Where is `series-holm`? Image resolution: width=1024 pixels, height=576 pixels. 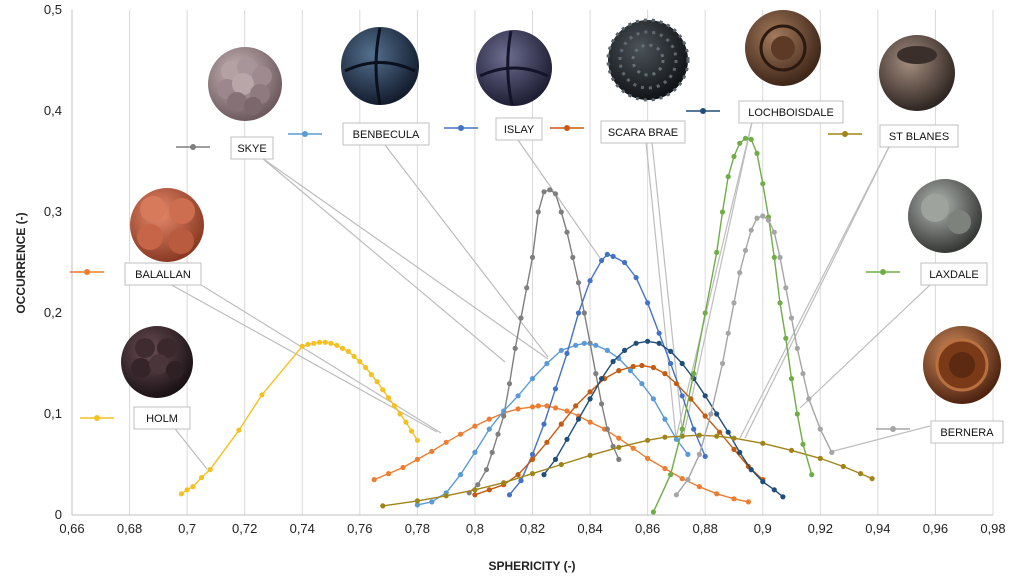
series-holm is located at coordinates (299, 418).